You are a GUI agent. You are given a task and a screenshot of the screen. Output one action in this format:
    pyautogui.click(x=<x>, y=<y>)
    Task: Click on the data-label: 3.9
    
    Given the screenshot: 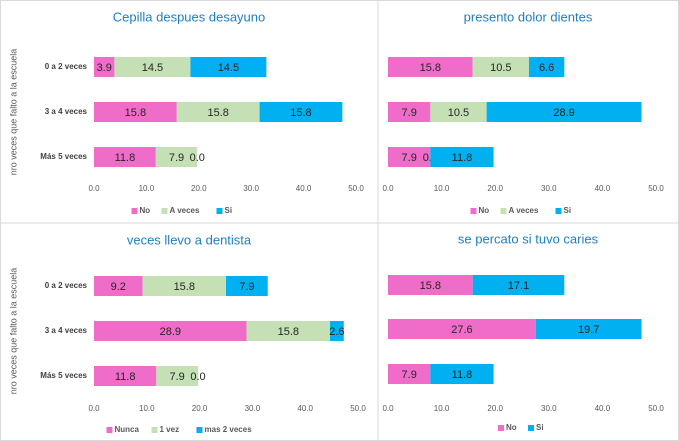 What is the action you would take?
    pyautogui.click(x=104, y=68)
    